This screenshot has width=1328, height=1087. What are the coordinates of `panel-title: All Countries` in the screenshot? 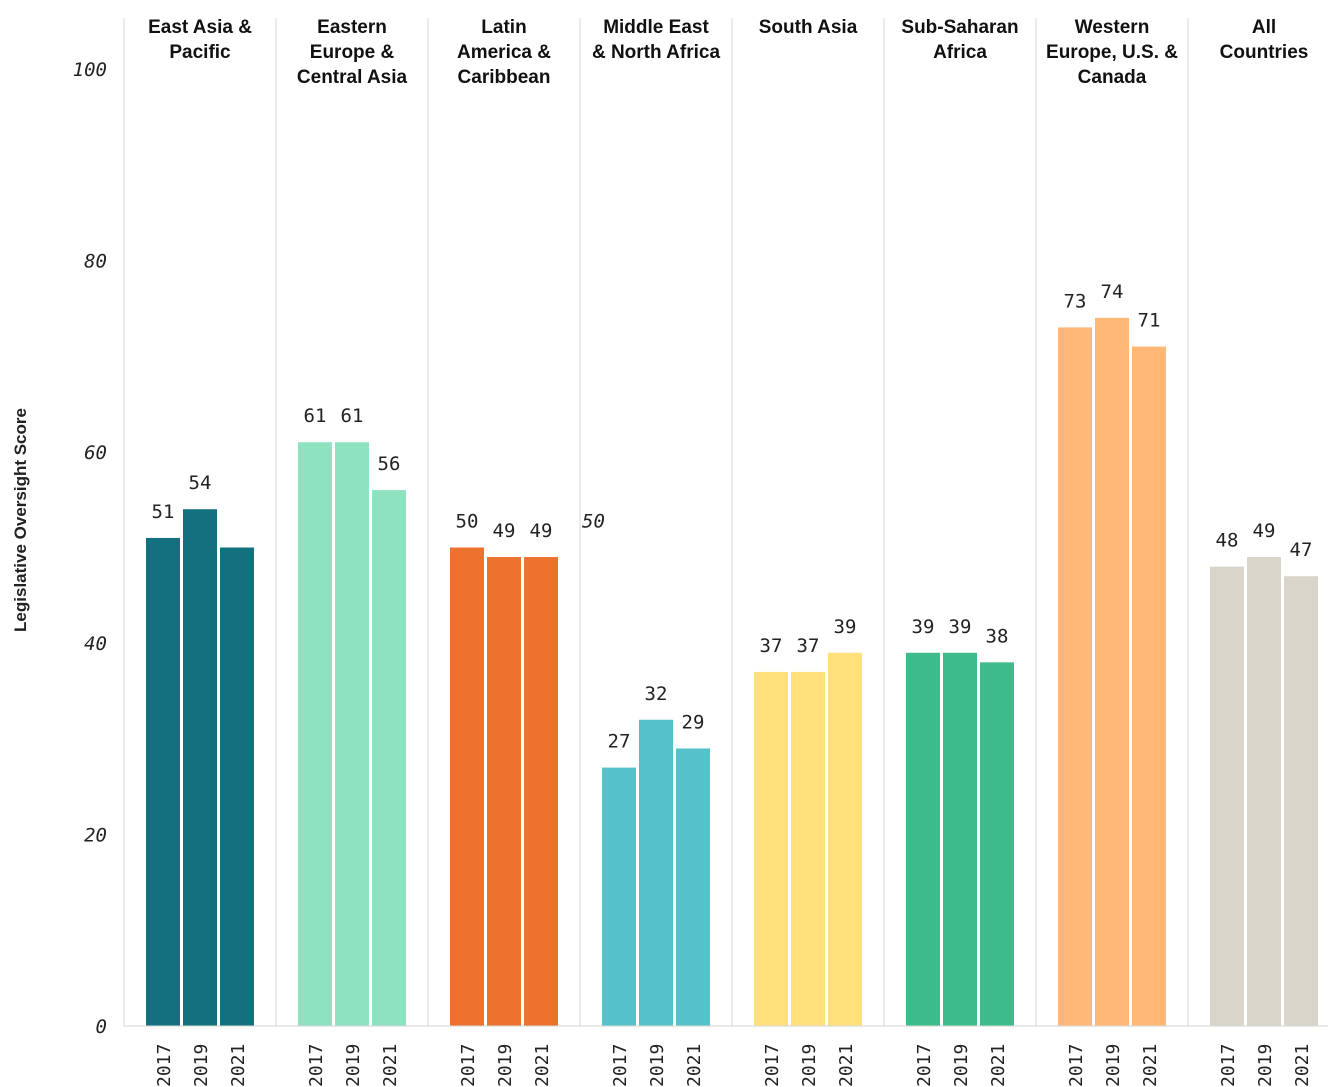 It's located at (1264, 40).